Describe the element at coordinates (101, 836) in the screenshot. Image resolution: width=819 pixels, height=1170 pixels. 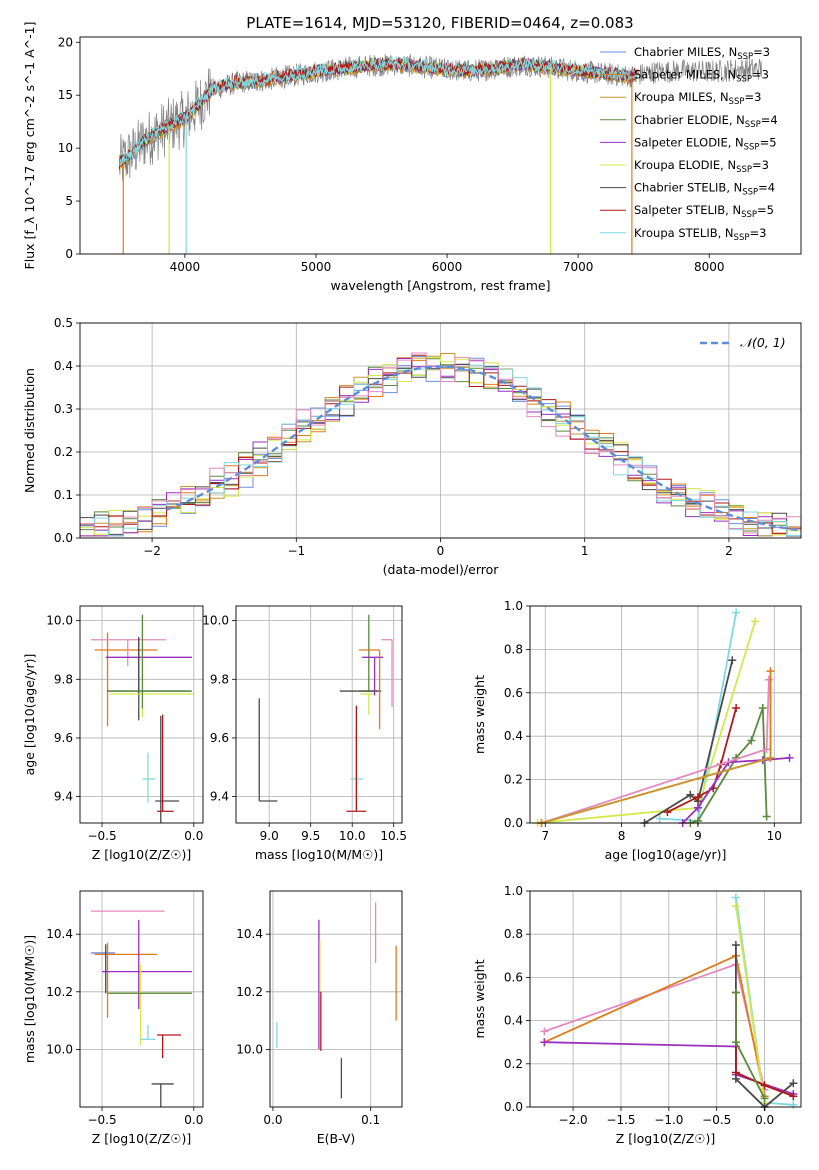
I see `x-tick-label: −0.5` at that location.